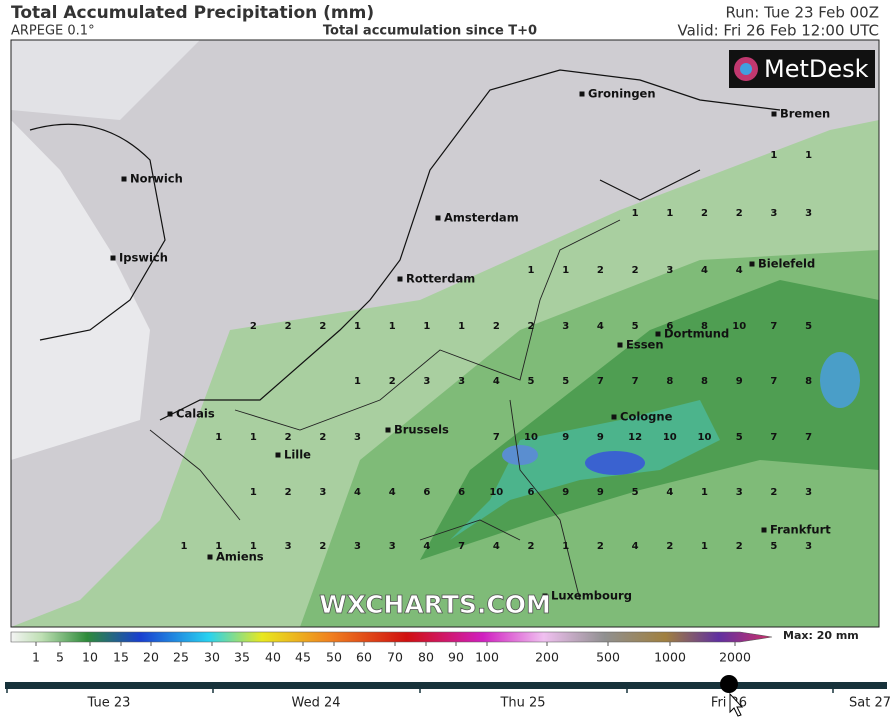  I want to click on precip-heavier, so click(585, 470).